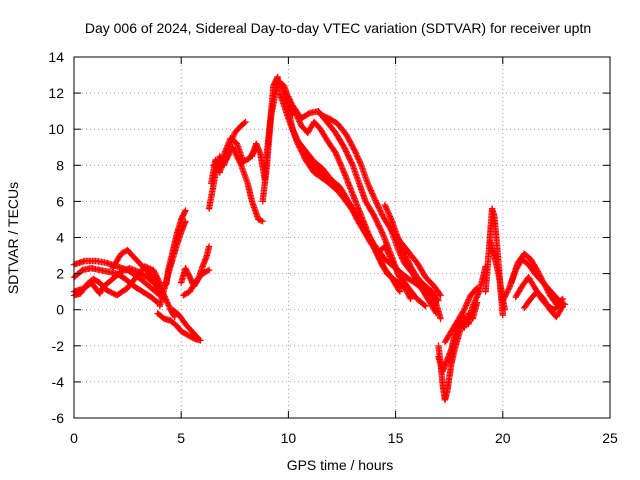  Describe the element at coordinates (503, 438) in the screenshot. I see `x-tick-label: 20` at that location.